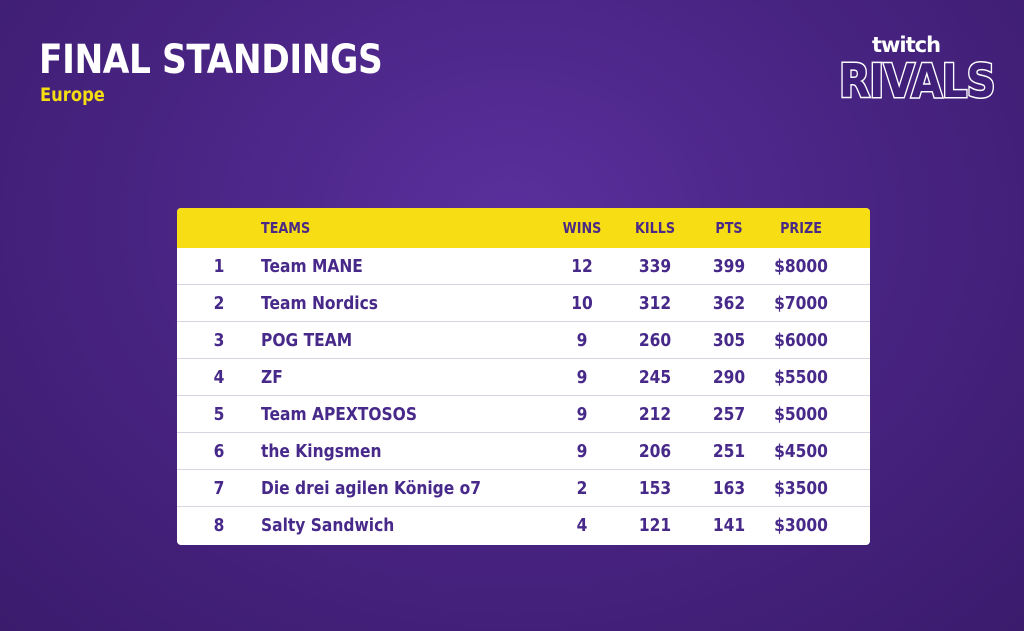 The image size is (1024, 631). Describe the element at coordinates (729, 377) in the screenshot. I see `row-pts: 290` at that location.